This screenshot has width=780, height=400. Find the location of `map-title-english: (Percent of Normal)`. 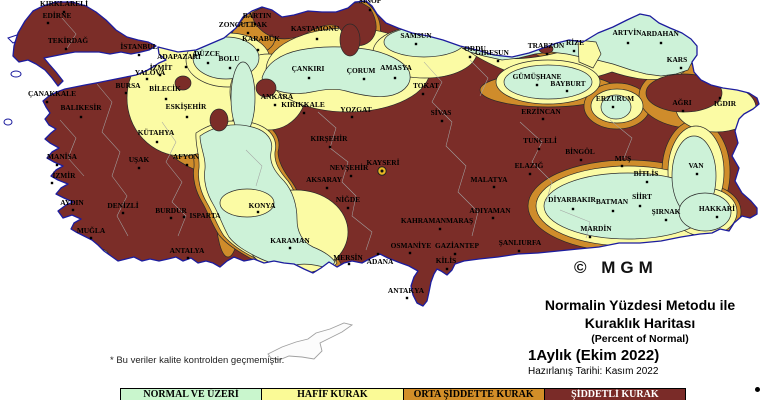

map-title-english: (Percent of Normal) is located at coordinates (640, 339).